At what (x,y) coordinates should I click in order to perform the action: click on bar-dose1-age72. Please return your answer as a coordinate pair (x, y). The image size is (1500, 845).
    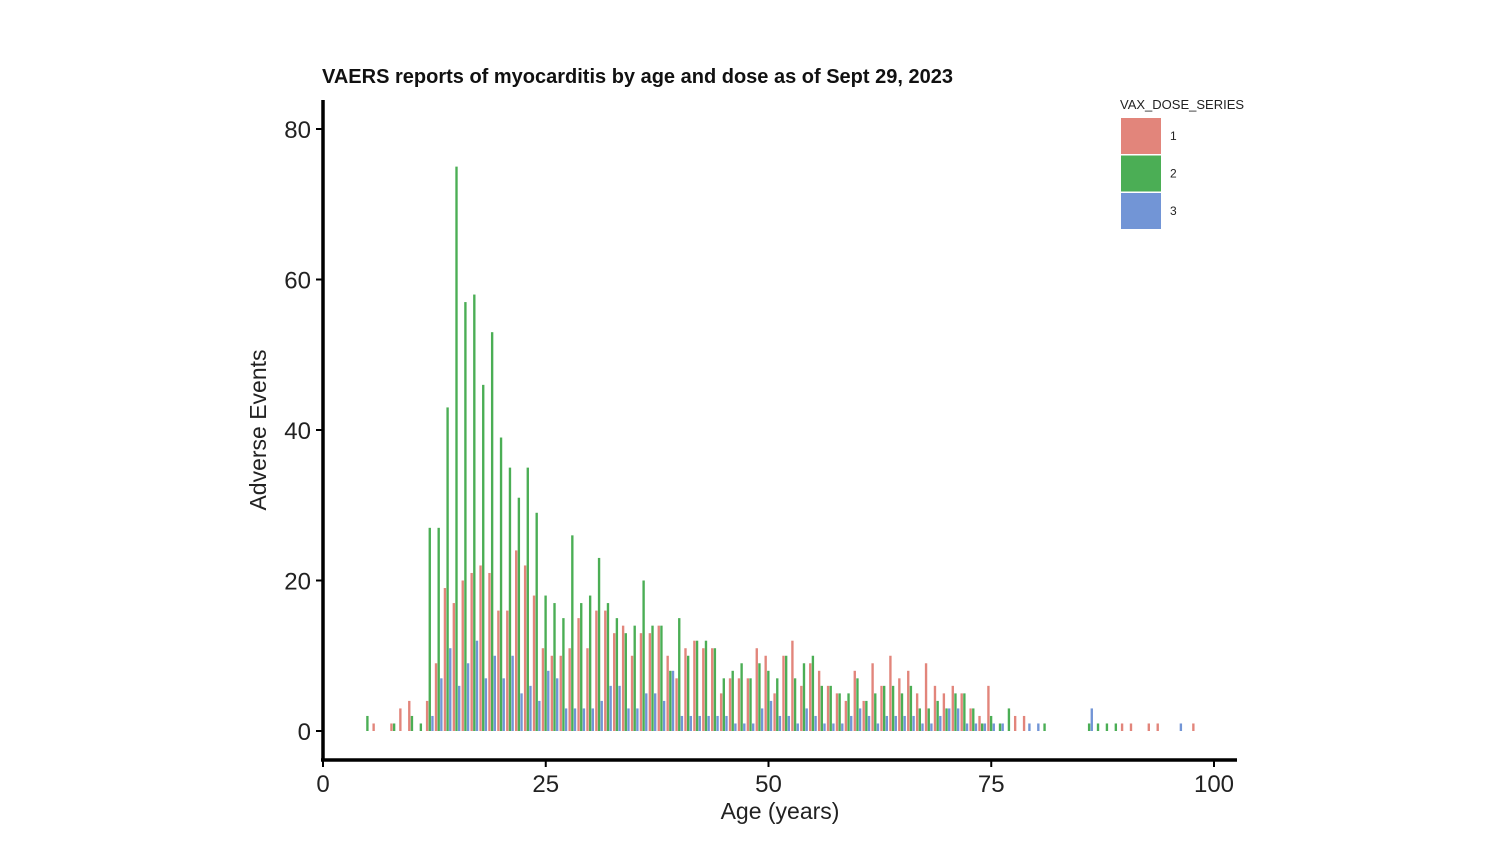
    Looking at the image, I should click on (961, 712).